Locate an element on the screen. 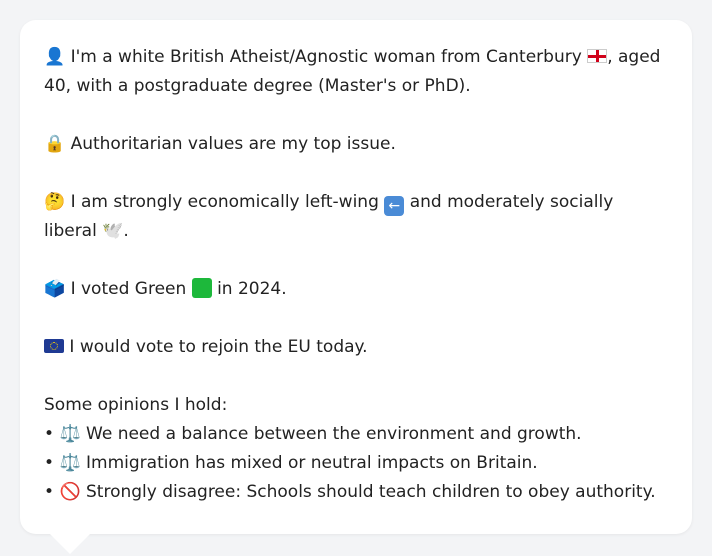 The height and width of the screenshot is (556, 712). vote-text-tail: in 2024. is located at coordinates (252, 289).